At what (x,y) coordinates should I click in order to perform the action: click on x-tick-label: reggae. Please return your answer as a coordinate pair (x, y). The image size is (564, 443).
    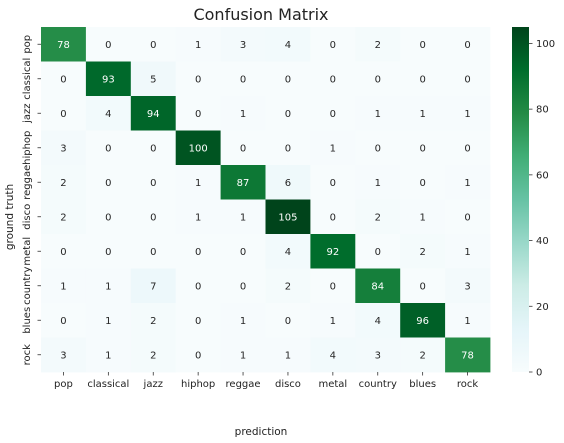
    Looking at the image, I should click on (243, 384).